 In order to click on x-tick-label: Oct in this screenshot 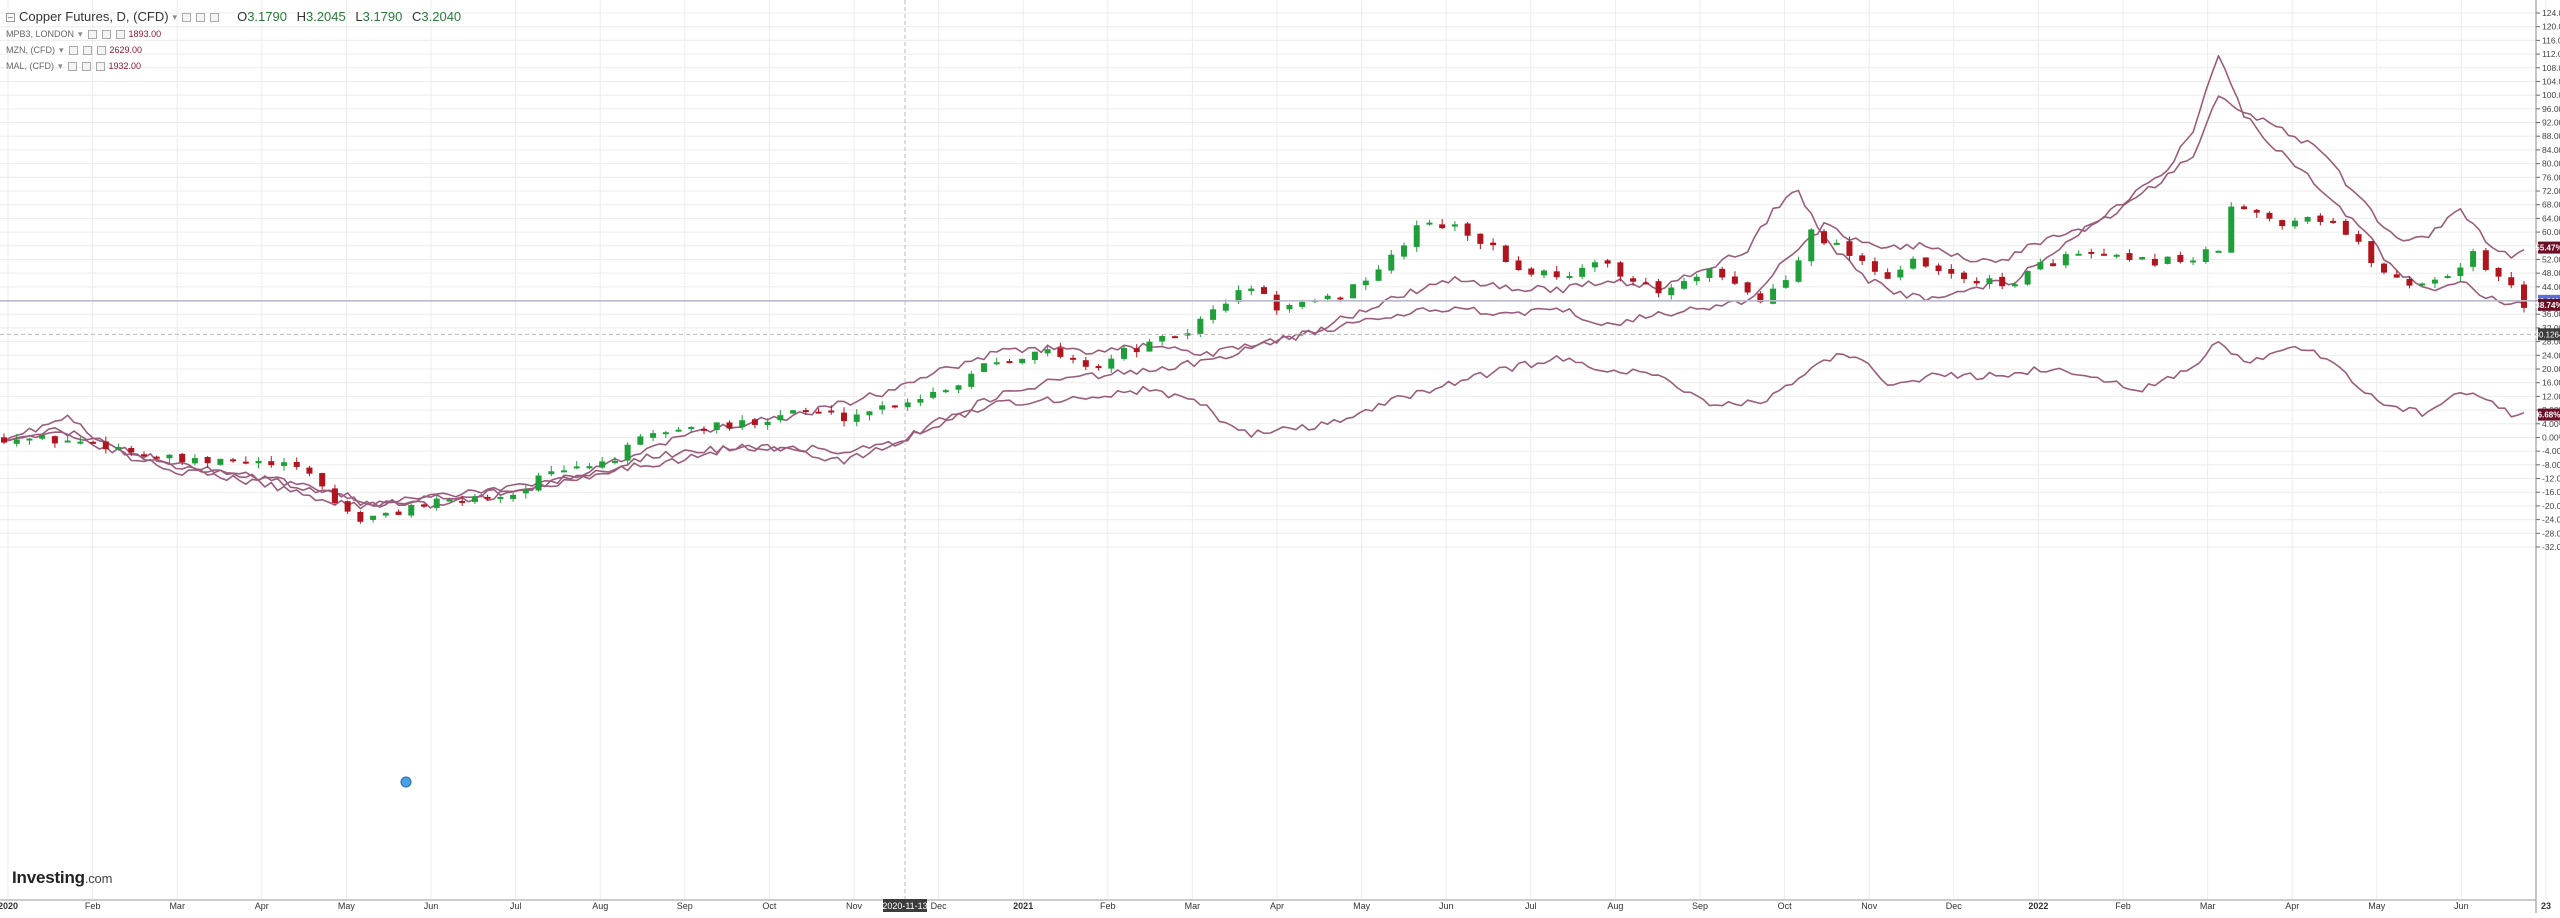, I will do `click(769, 906)`.